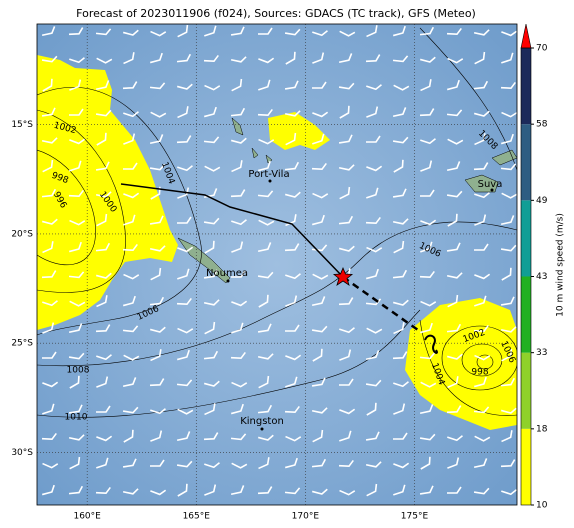 The image size is (574, 528). Describe the element at coordinates (490, 184) in the screenshot. I see `place-label: Suva` at that location.